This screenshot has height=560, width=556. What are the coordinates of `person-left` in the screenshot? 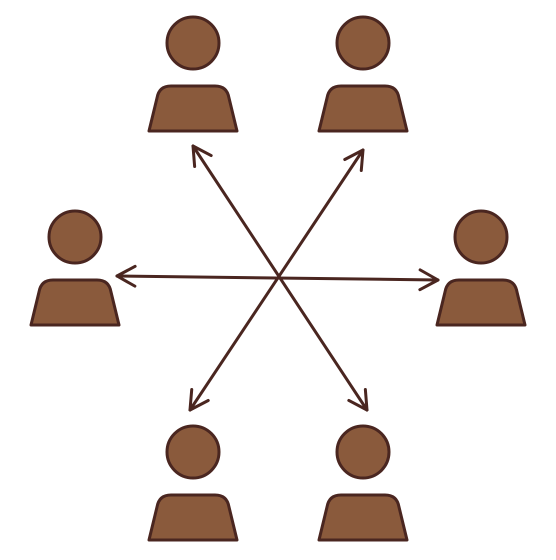 It's located at (75, 268).